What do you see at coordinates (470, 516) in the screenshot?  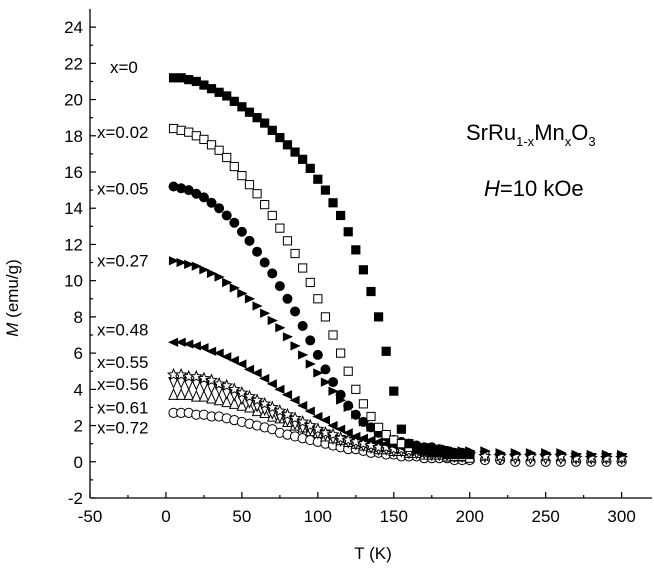 I see `x-tick-label: 200` at bounding box center [470, 516].